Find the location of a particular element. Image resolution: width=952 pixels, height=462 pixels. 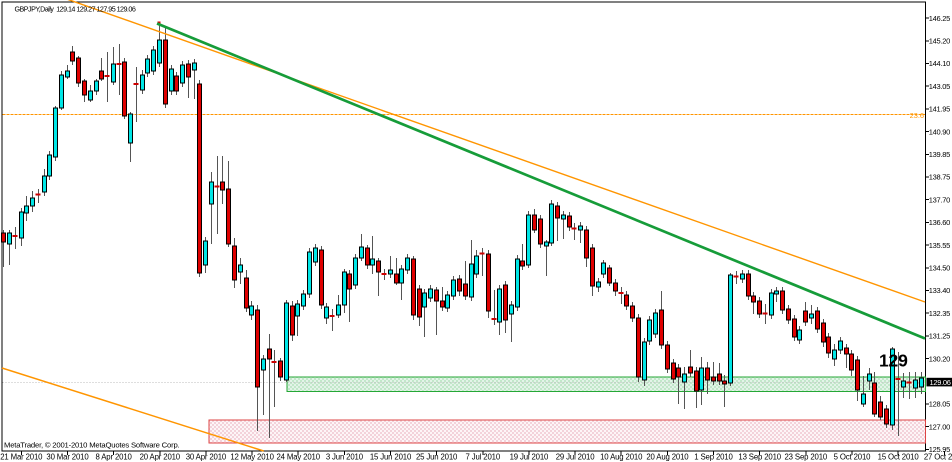

svg-text: 144.10 is located at coordinates (939, 63).